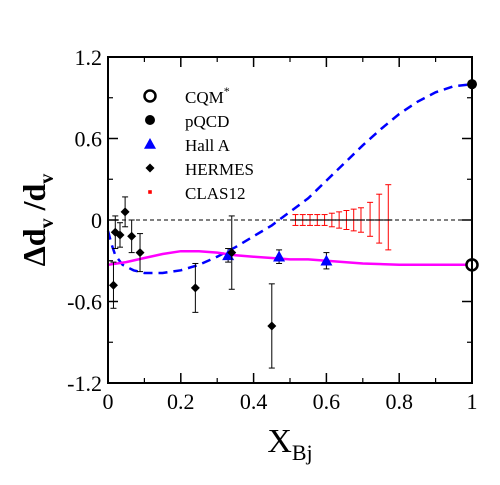 Image resolution: width=500 pixels, height=485 pixels. I want to click on legend-text-cqm: CQM, so click(204, 97).